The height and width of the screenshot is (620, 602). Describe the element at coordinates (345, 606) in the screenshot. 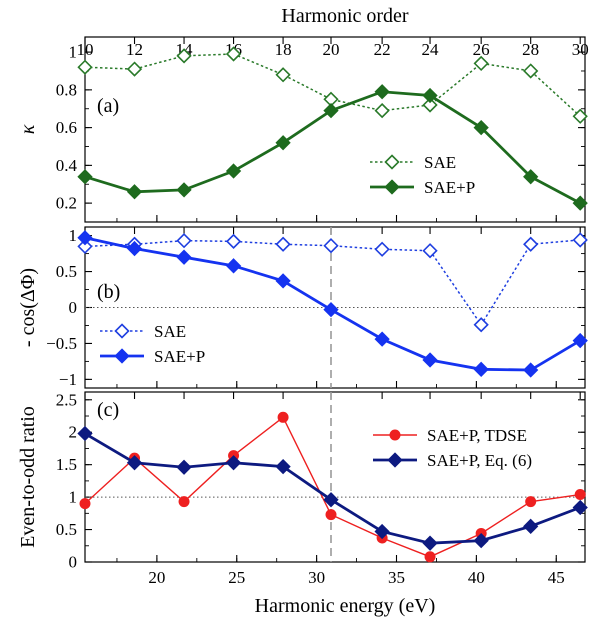

I see `bottom-xlabel: Harmonic energy (eV)` at that location.